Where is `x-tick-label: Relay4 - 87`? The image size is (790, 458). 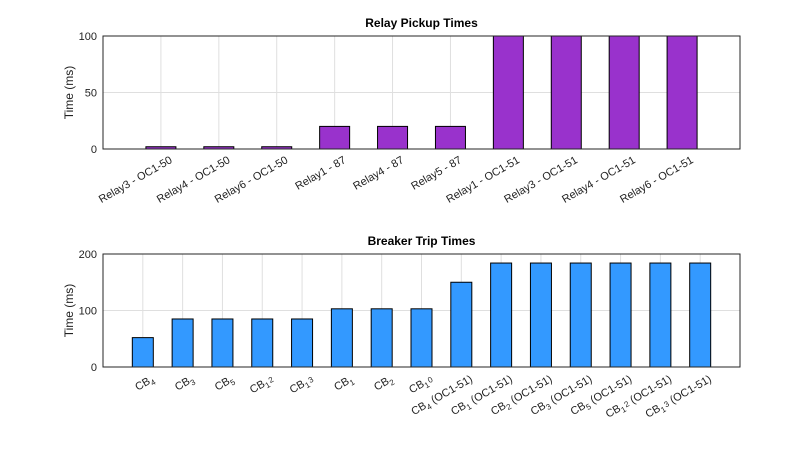
x-tick-label: Relay4 - 87 is located at coordinates (378, 173).